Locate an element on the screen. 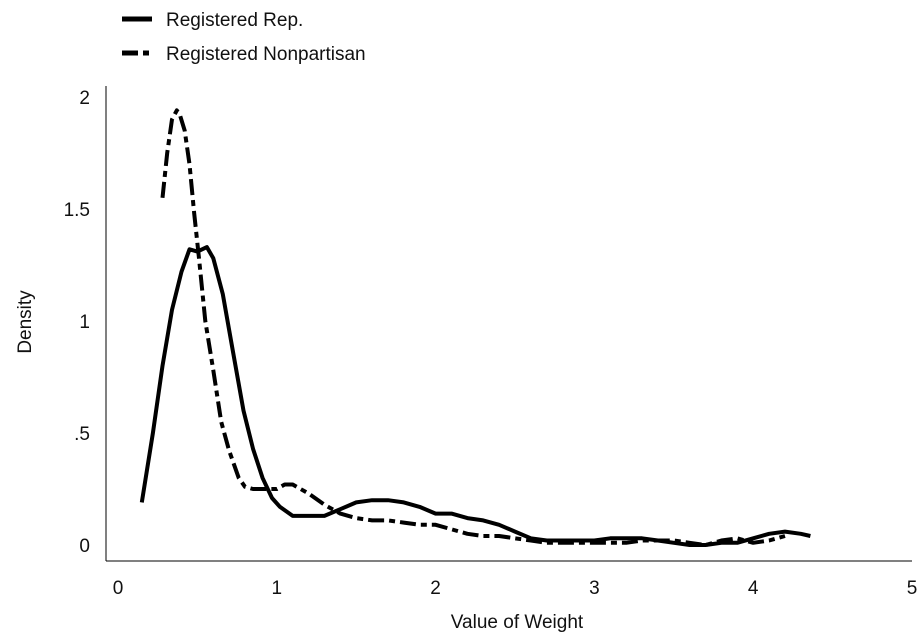 This screenshot has height=639, width=920. legend-label-registered-rep: Registered Rep. is located at coordinates (234, 20).